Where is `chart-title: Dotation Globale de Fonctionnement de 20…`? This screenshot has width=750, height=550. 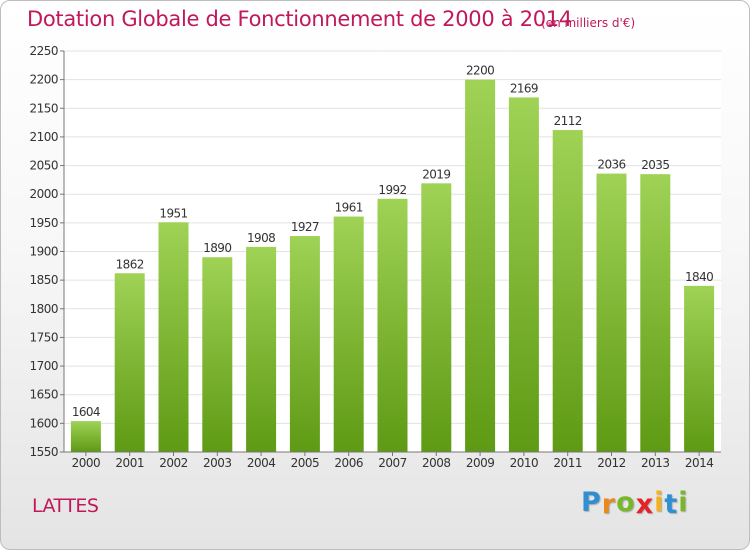
chart-title: Dotation Globale de Fonctionnement de 20… is located at coordinates (299, 19).